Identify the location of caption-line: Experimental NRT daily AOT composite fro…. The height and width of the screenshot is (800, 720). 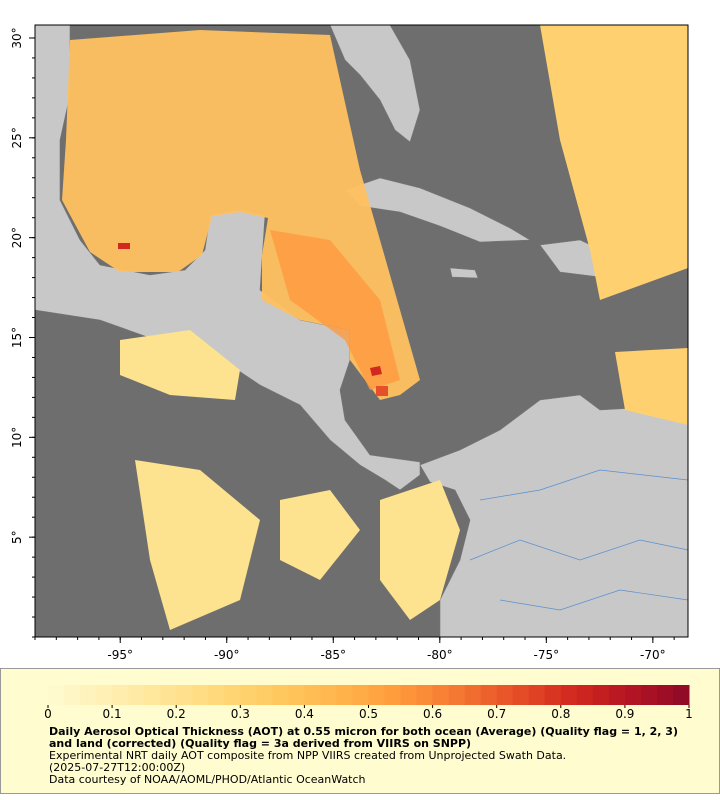
(308, 755).